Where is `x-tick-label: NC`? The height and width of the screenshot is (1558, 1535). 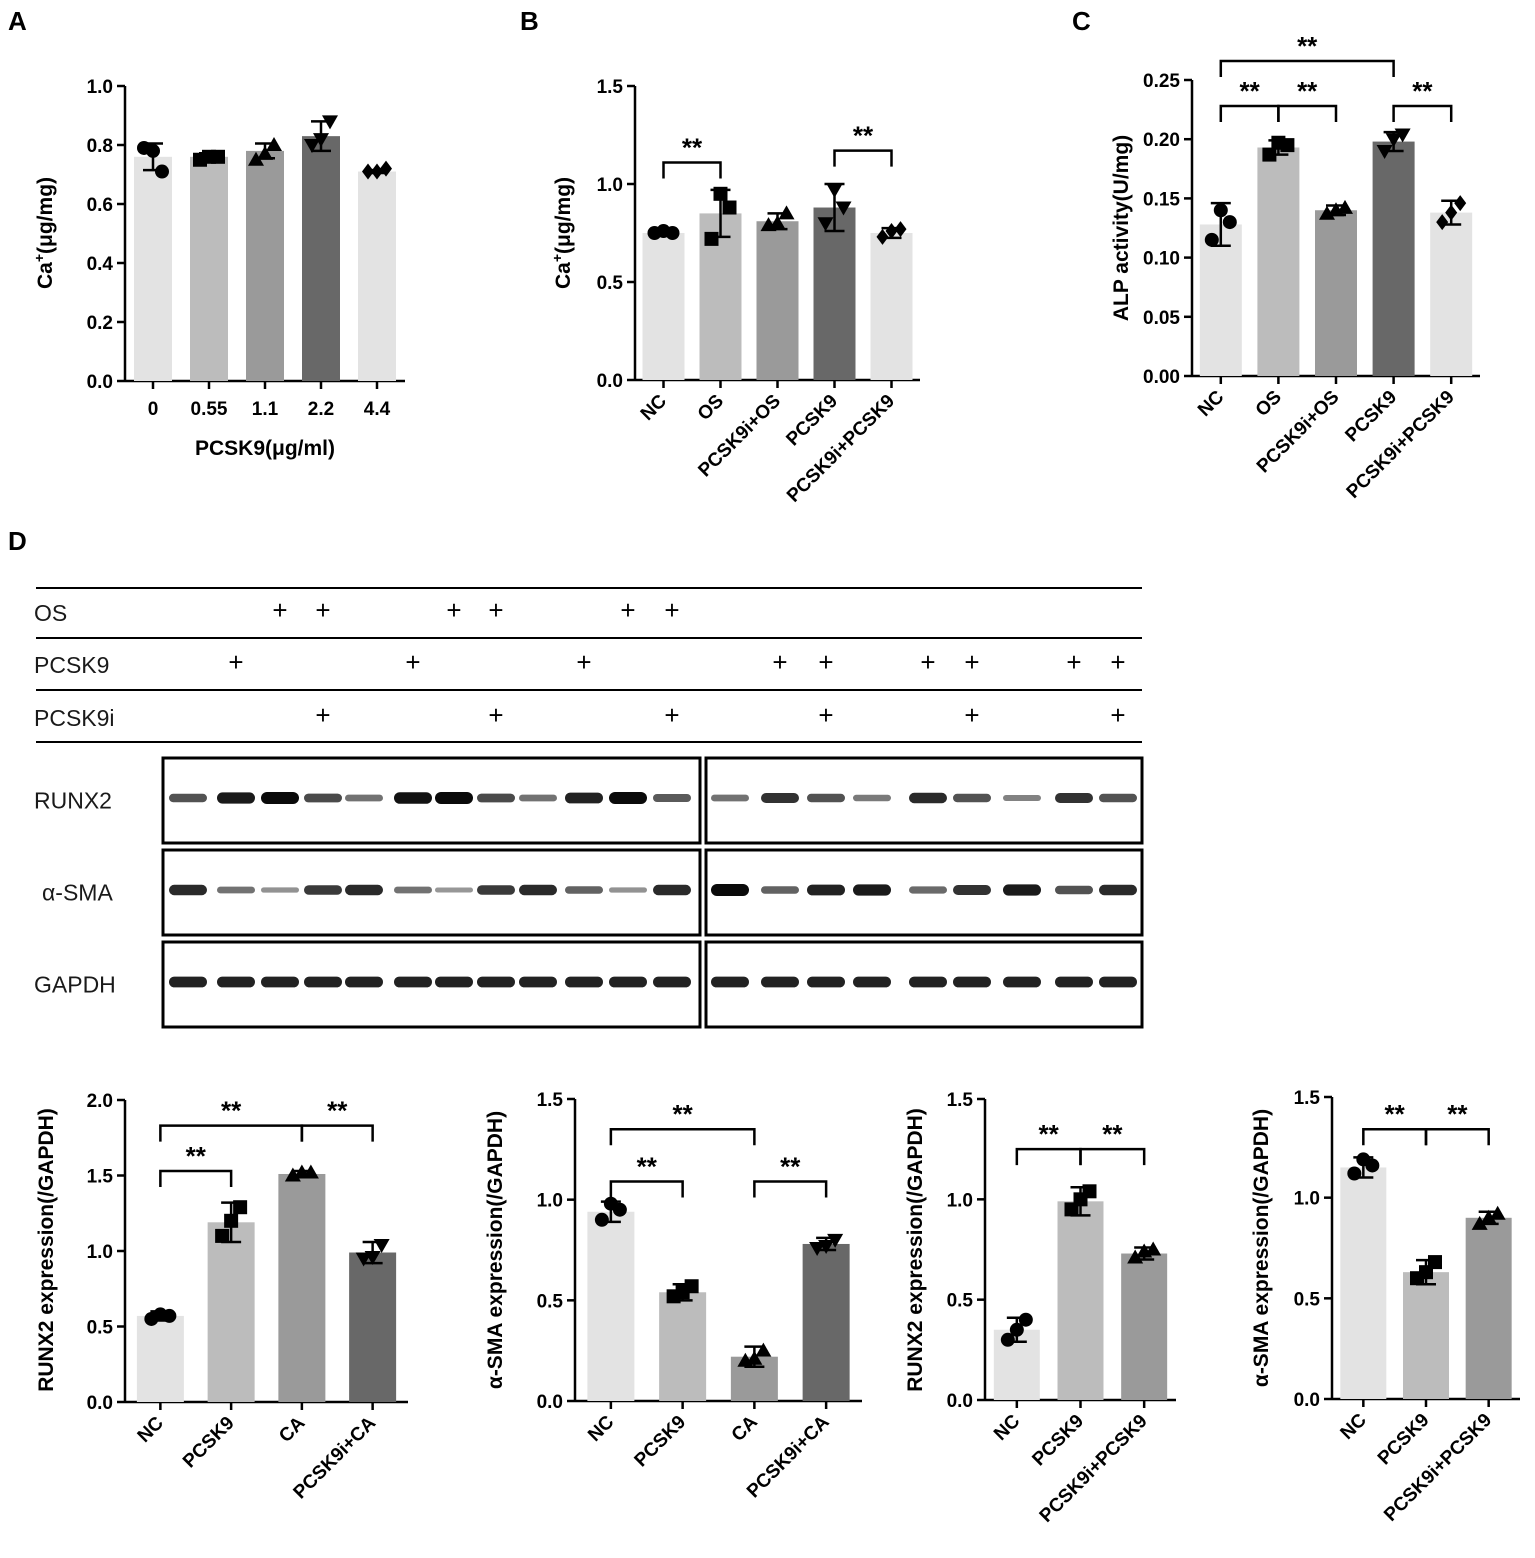
x-tick-label: NC is located at coordinates (654, 407).